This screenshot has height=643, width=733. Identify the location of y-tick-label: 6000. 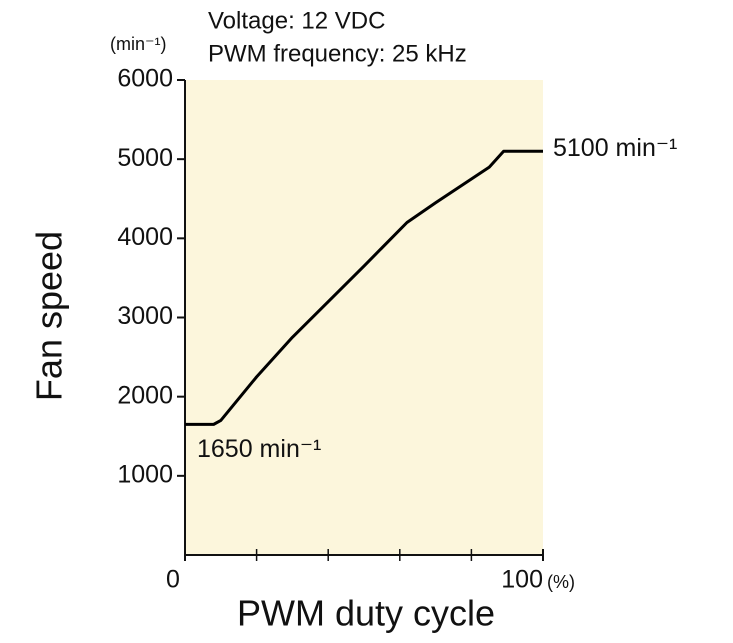
(145, 79).